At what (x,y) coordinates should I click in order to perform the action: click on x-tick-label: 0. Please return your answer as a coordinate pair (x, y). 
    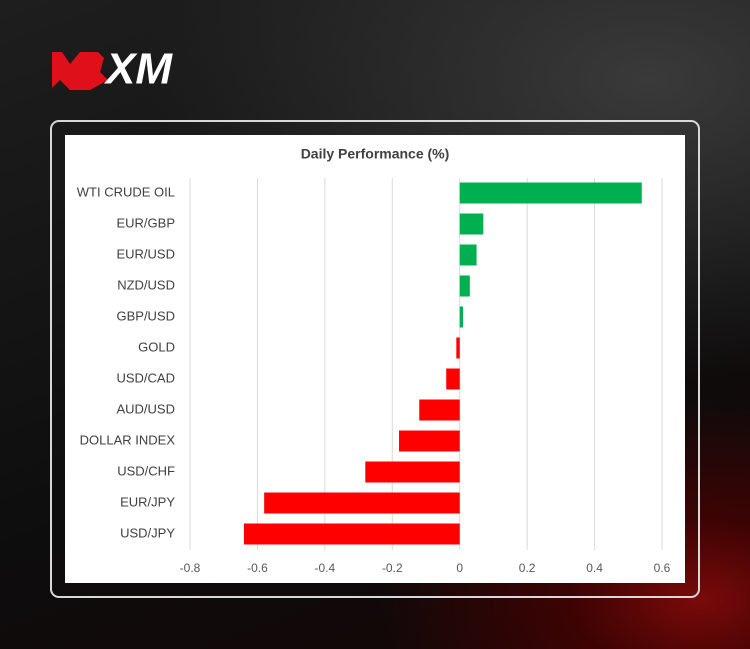
    Looking at the image, I should click on (459, 568).